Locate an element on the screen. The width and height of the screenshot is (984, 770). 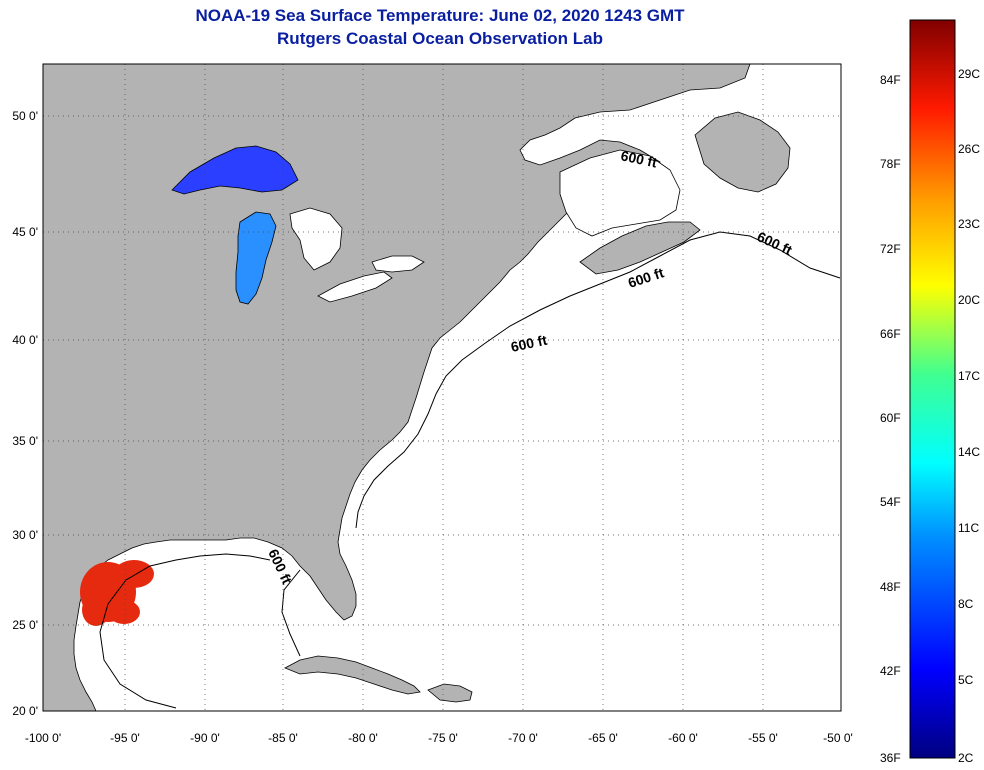
lat-label-40: 40 0' is located at coordinates (25, 340).